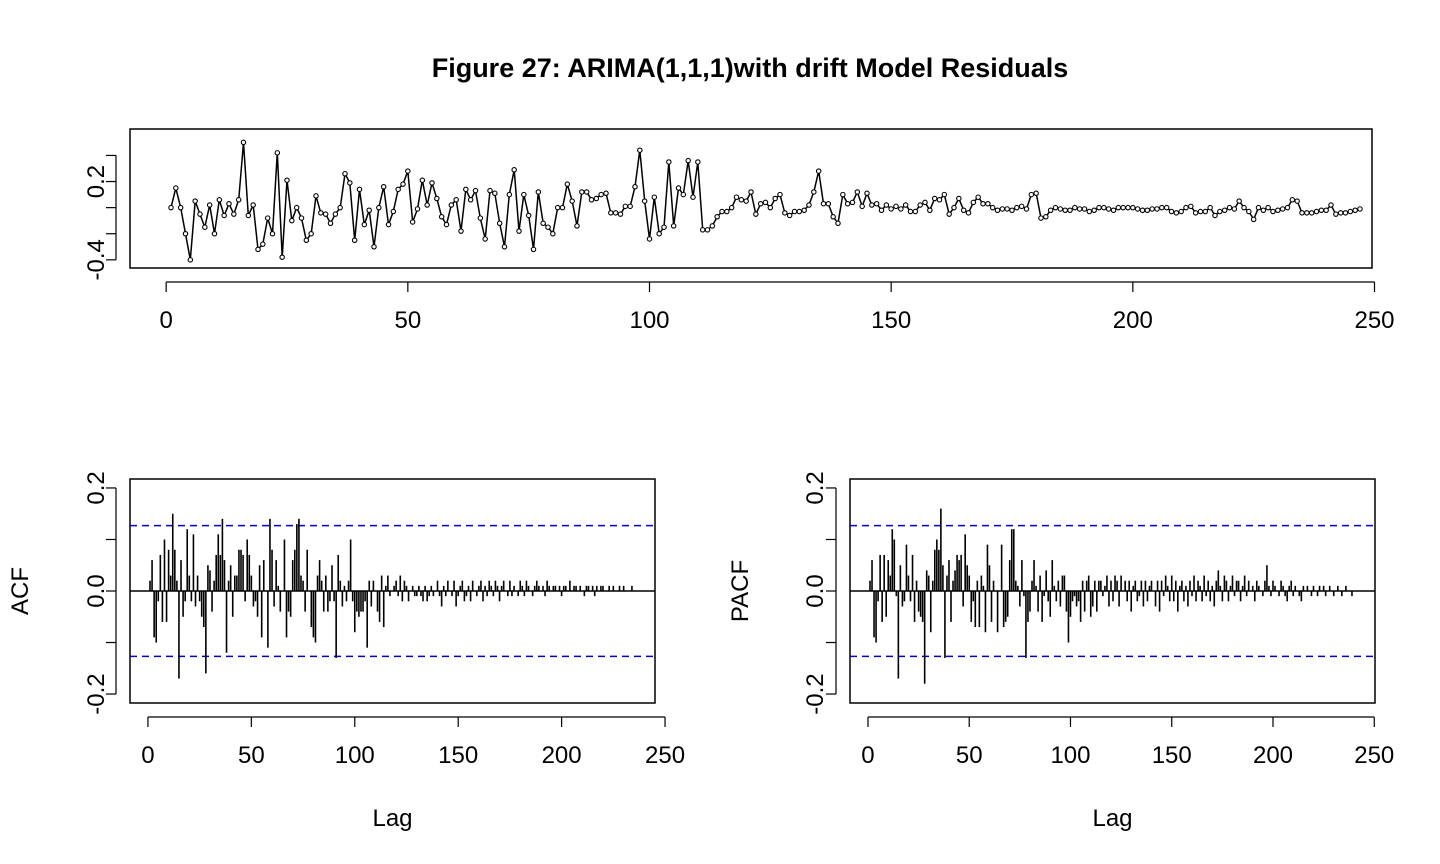 The height and width of the screenshot is (864, 1440). Describe the element at coordinates (20, 591) in the screenshot. I see `y-axis-title: ACF` at that location.